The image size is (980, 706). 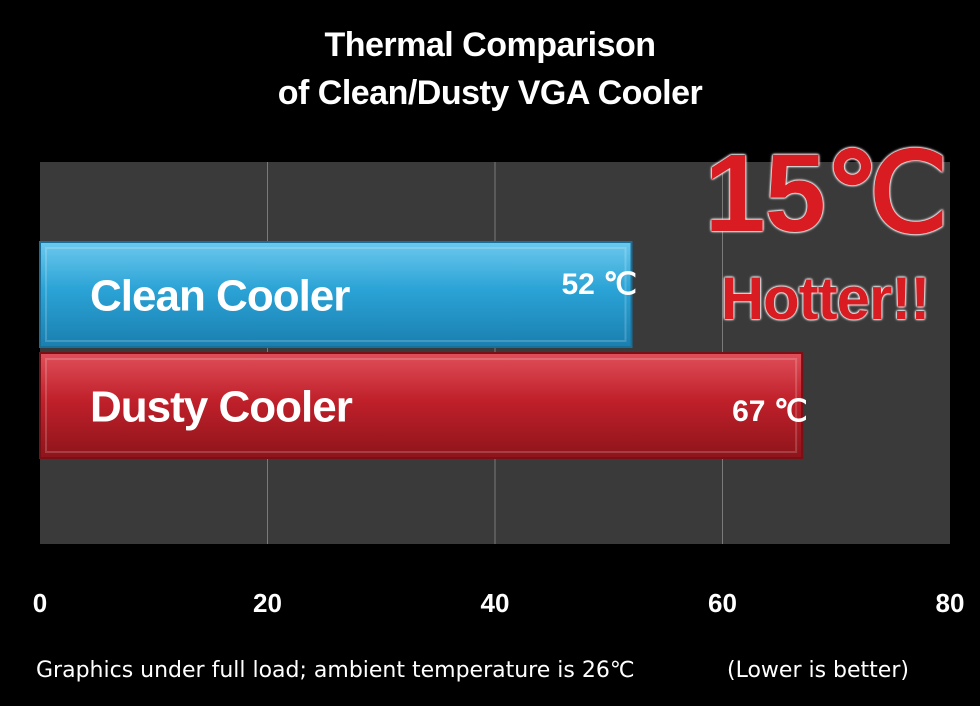 I want to click on bar-bevel-dusty-cooler, so click(x=421, y=405).